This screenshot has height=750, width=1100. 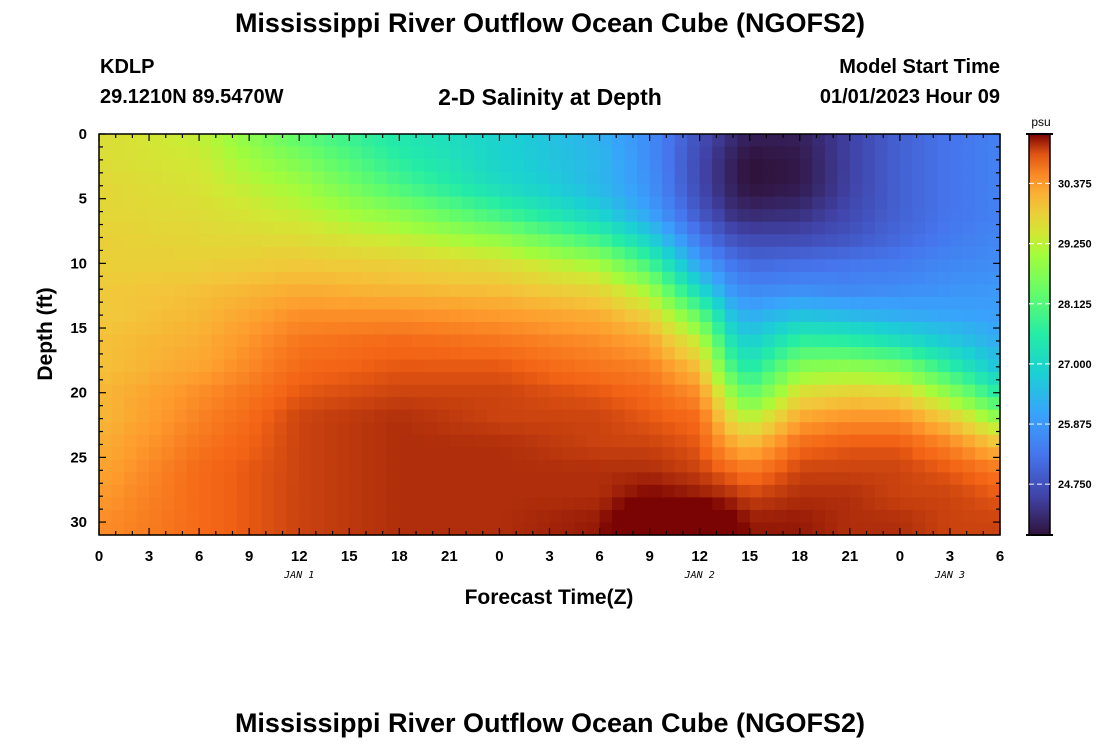 What do you see at coordinates (1075, 184) in the screenshot?
I see `colorbar-tick-label: 30.375` at bounding box center [1075, 184].